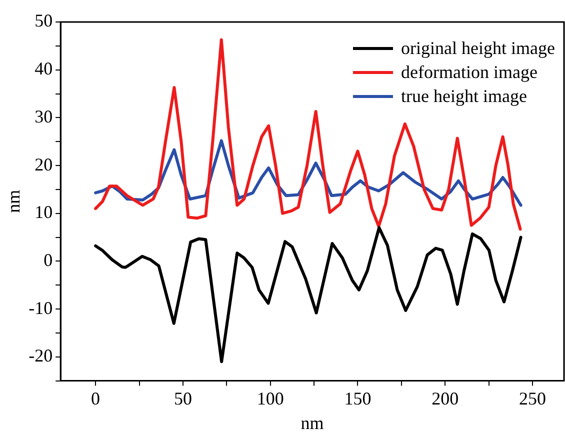 The height and width of the screenshot is (437, 565). Describe the element at coordinates (43, 116) in the screenshot. I see `y-tick-label: 30` at that location.